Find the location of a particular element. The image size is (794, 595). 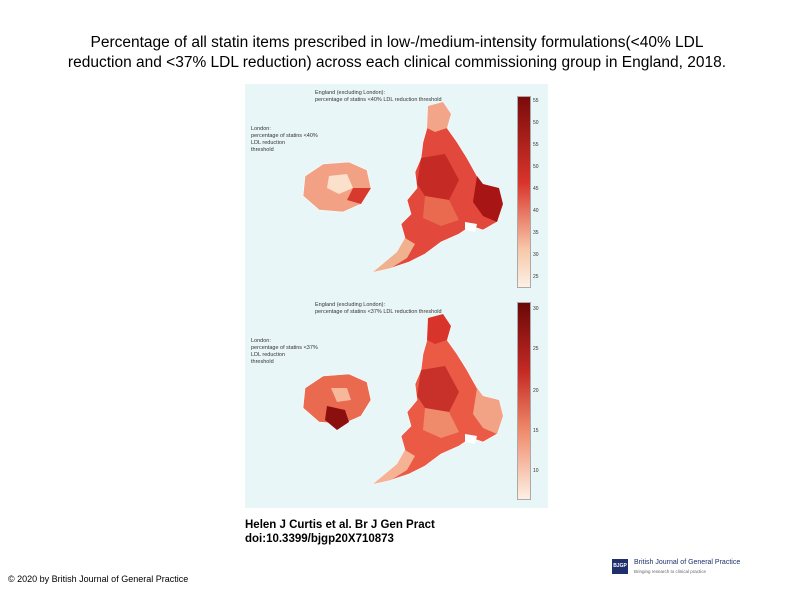

journal-tagline: Bringing research to clinical practice is located at coordinates (670, 571).